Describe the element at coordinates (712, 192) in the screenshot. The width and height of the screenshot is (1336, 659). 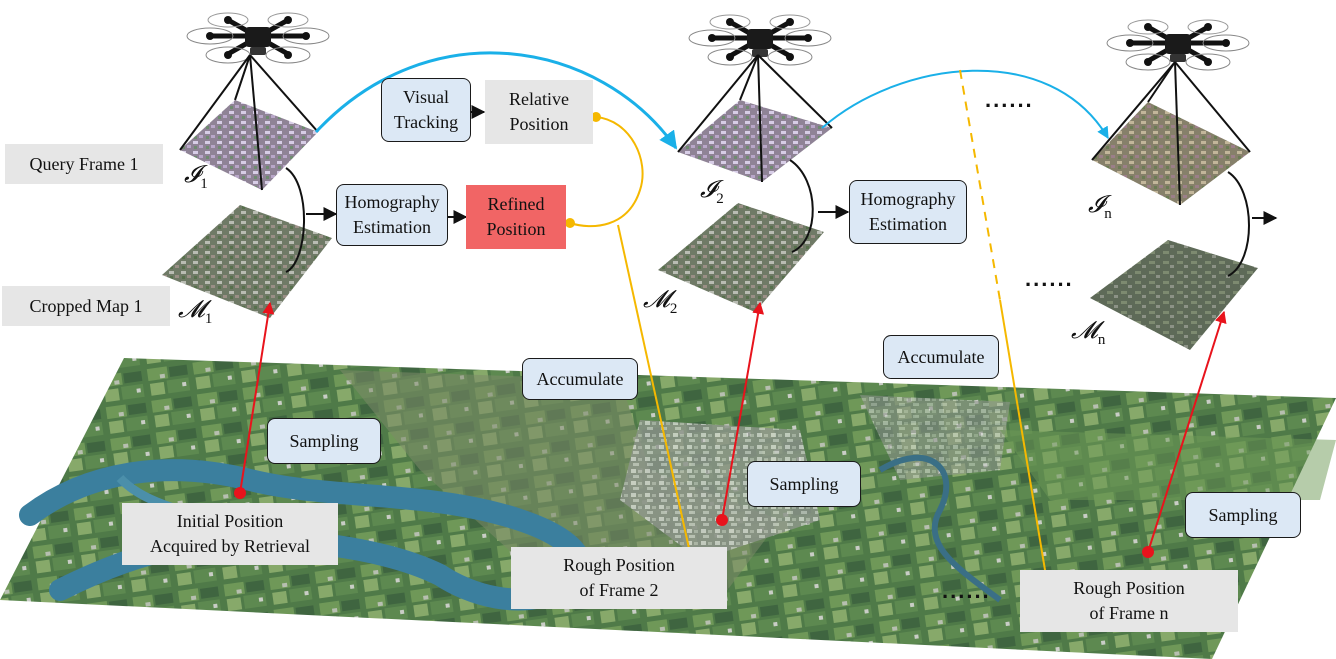
I see `symbol-I2: 𝓘2` at that location.